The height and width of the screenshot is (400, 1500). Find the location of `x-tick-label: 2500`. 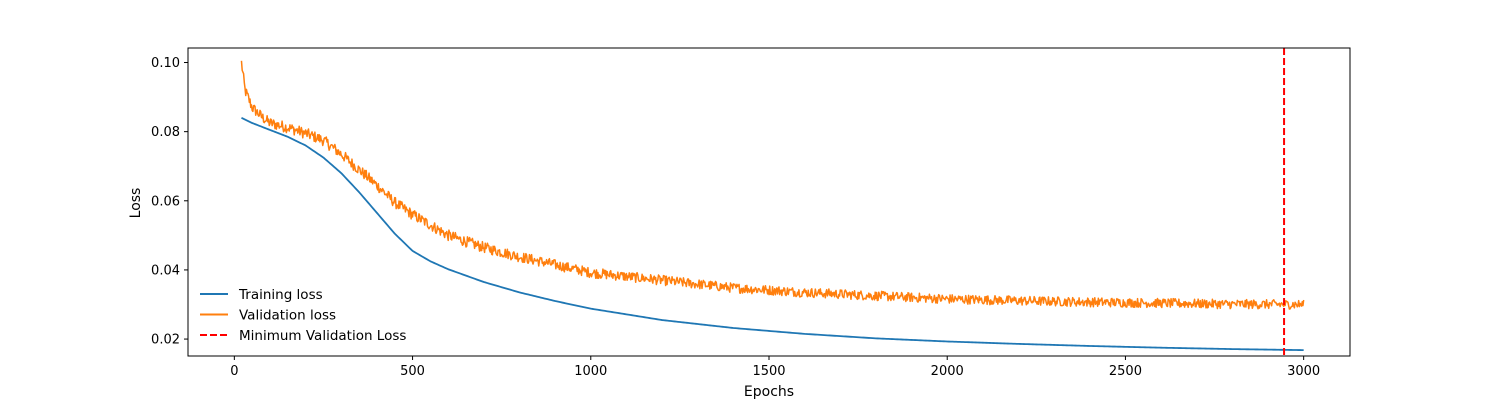

x-tick-label: 2500 is located at coordinates (1125, 371).